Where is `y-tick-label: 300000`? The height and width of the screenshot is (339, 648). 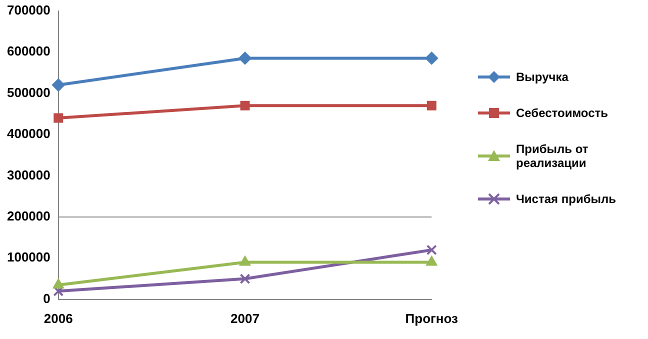 y-tick-label: 300000 is located at coordinates (28, 174).